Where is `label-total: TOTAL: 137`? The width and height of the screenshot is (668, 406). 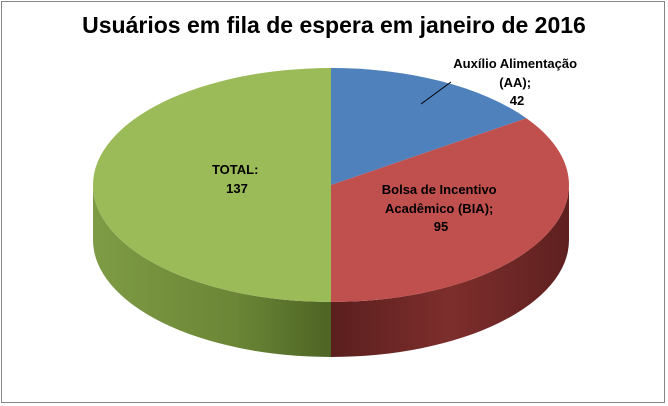 label-total: TOTAL: 137 is located at coordinates (237, 179).